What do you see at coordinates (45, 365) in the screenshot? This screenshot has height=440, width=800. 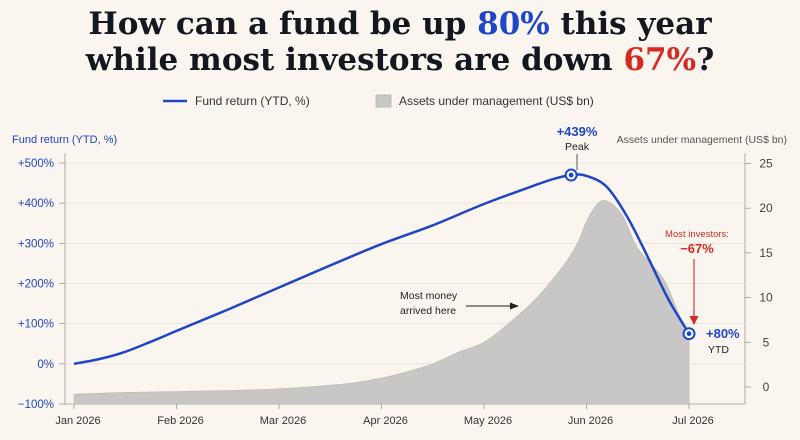 I see `y-left-tick-label: 0%` at bounding box center [45, 365].